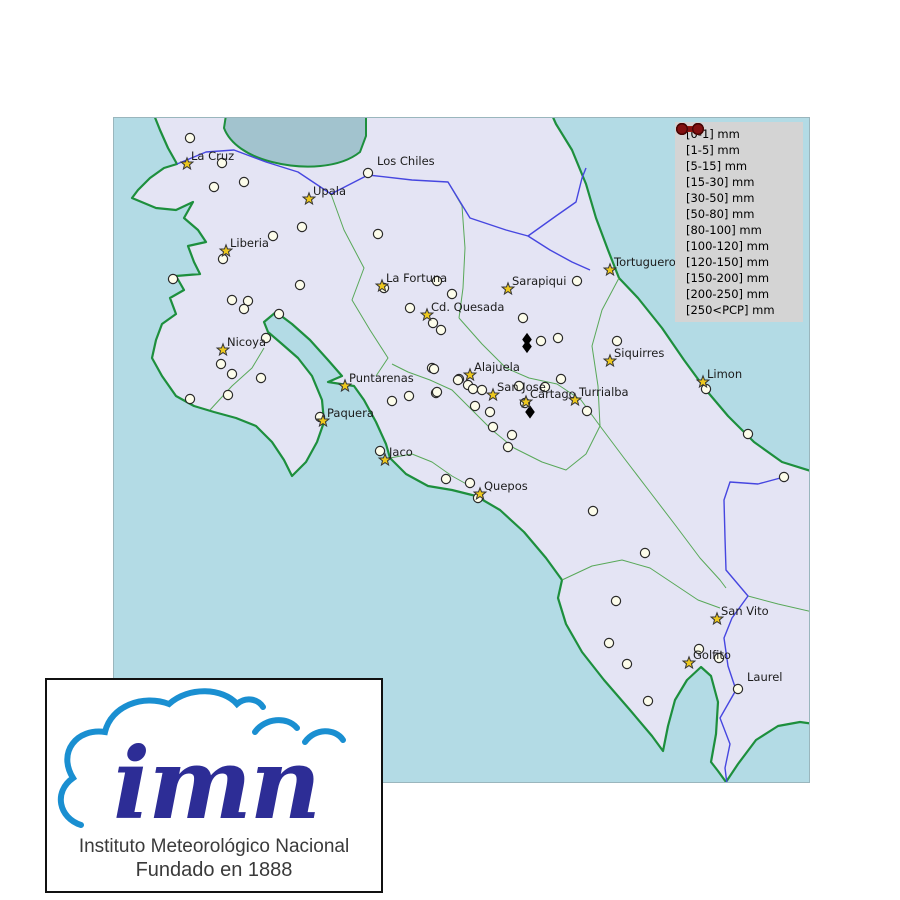 Image resolution: width=900 pixels, height=900 pixels. Describe the element at coordinates (294, 143) in the screenshot. I see `lake-nicaragua` at that location.